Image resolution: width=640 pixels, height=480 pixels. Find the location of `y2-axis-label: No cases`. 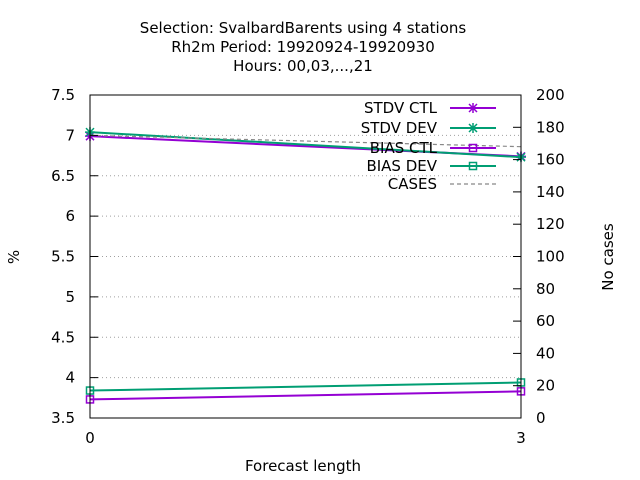

y2-axis-label: No cases is located at coordinates (608, 257).